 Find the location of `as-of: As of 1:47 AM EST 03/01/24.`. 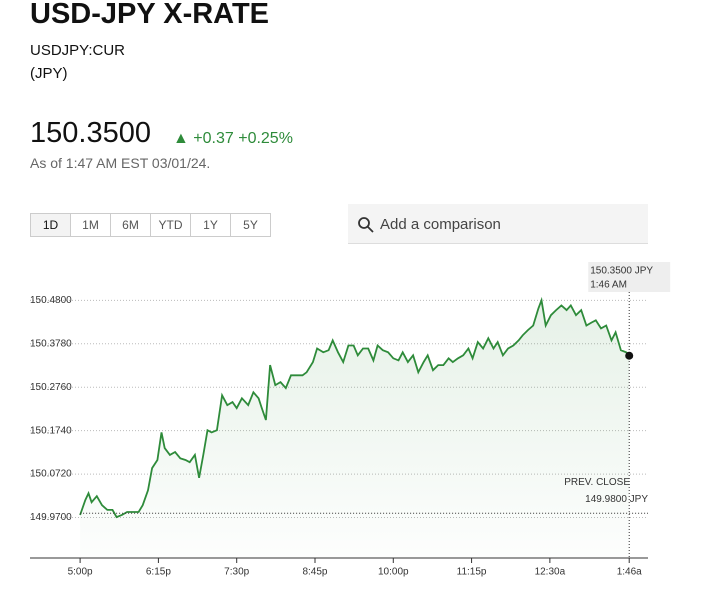

as-of: As of 1:47 AM EST 03/01/24. is located at coordinates (120, 163).